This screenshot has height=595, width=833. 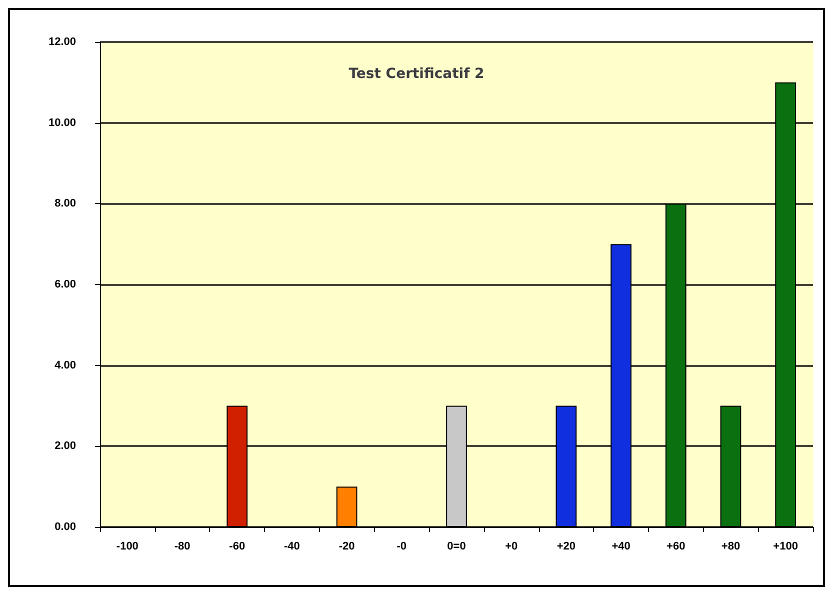 I want to click on y-tick-label: 0.00, so click(x=65, y=527).